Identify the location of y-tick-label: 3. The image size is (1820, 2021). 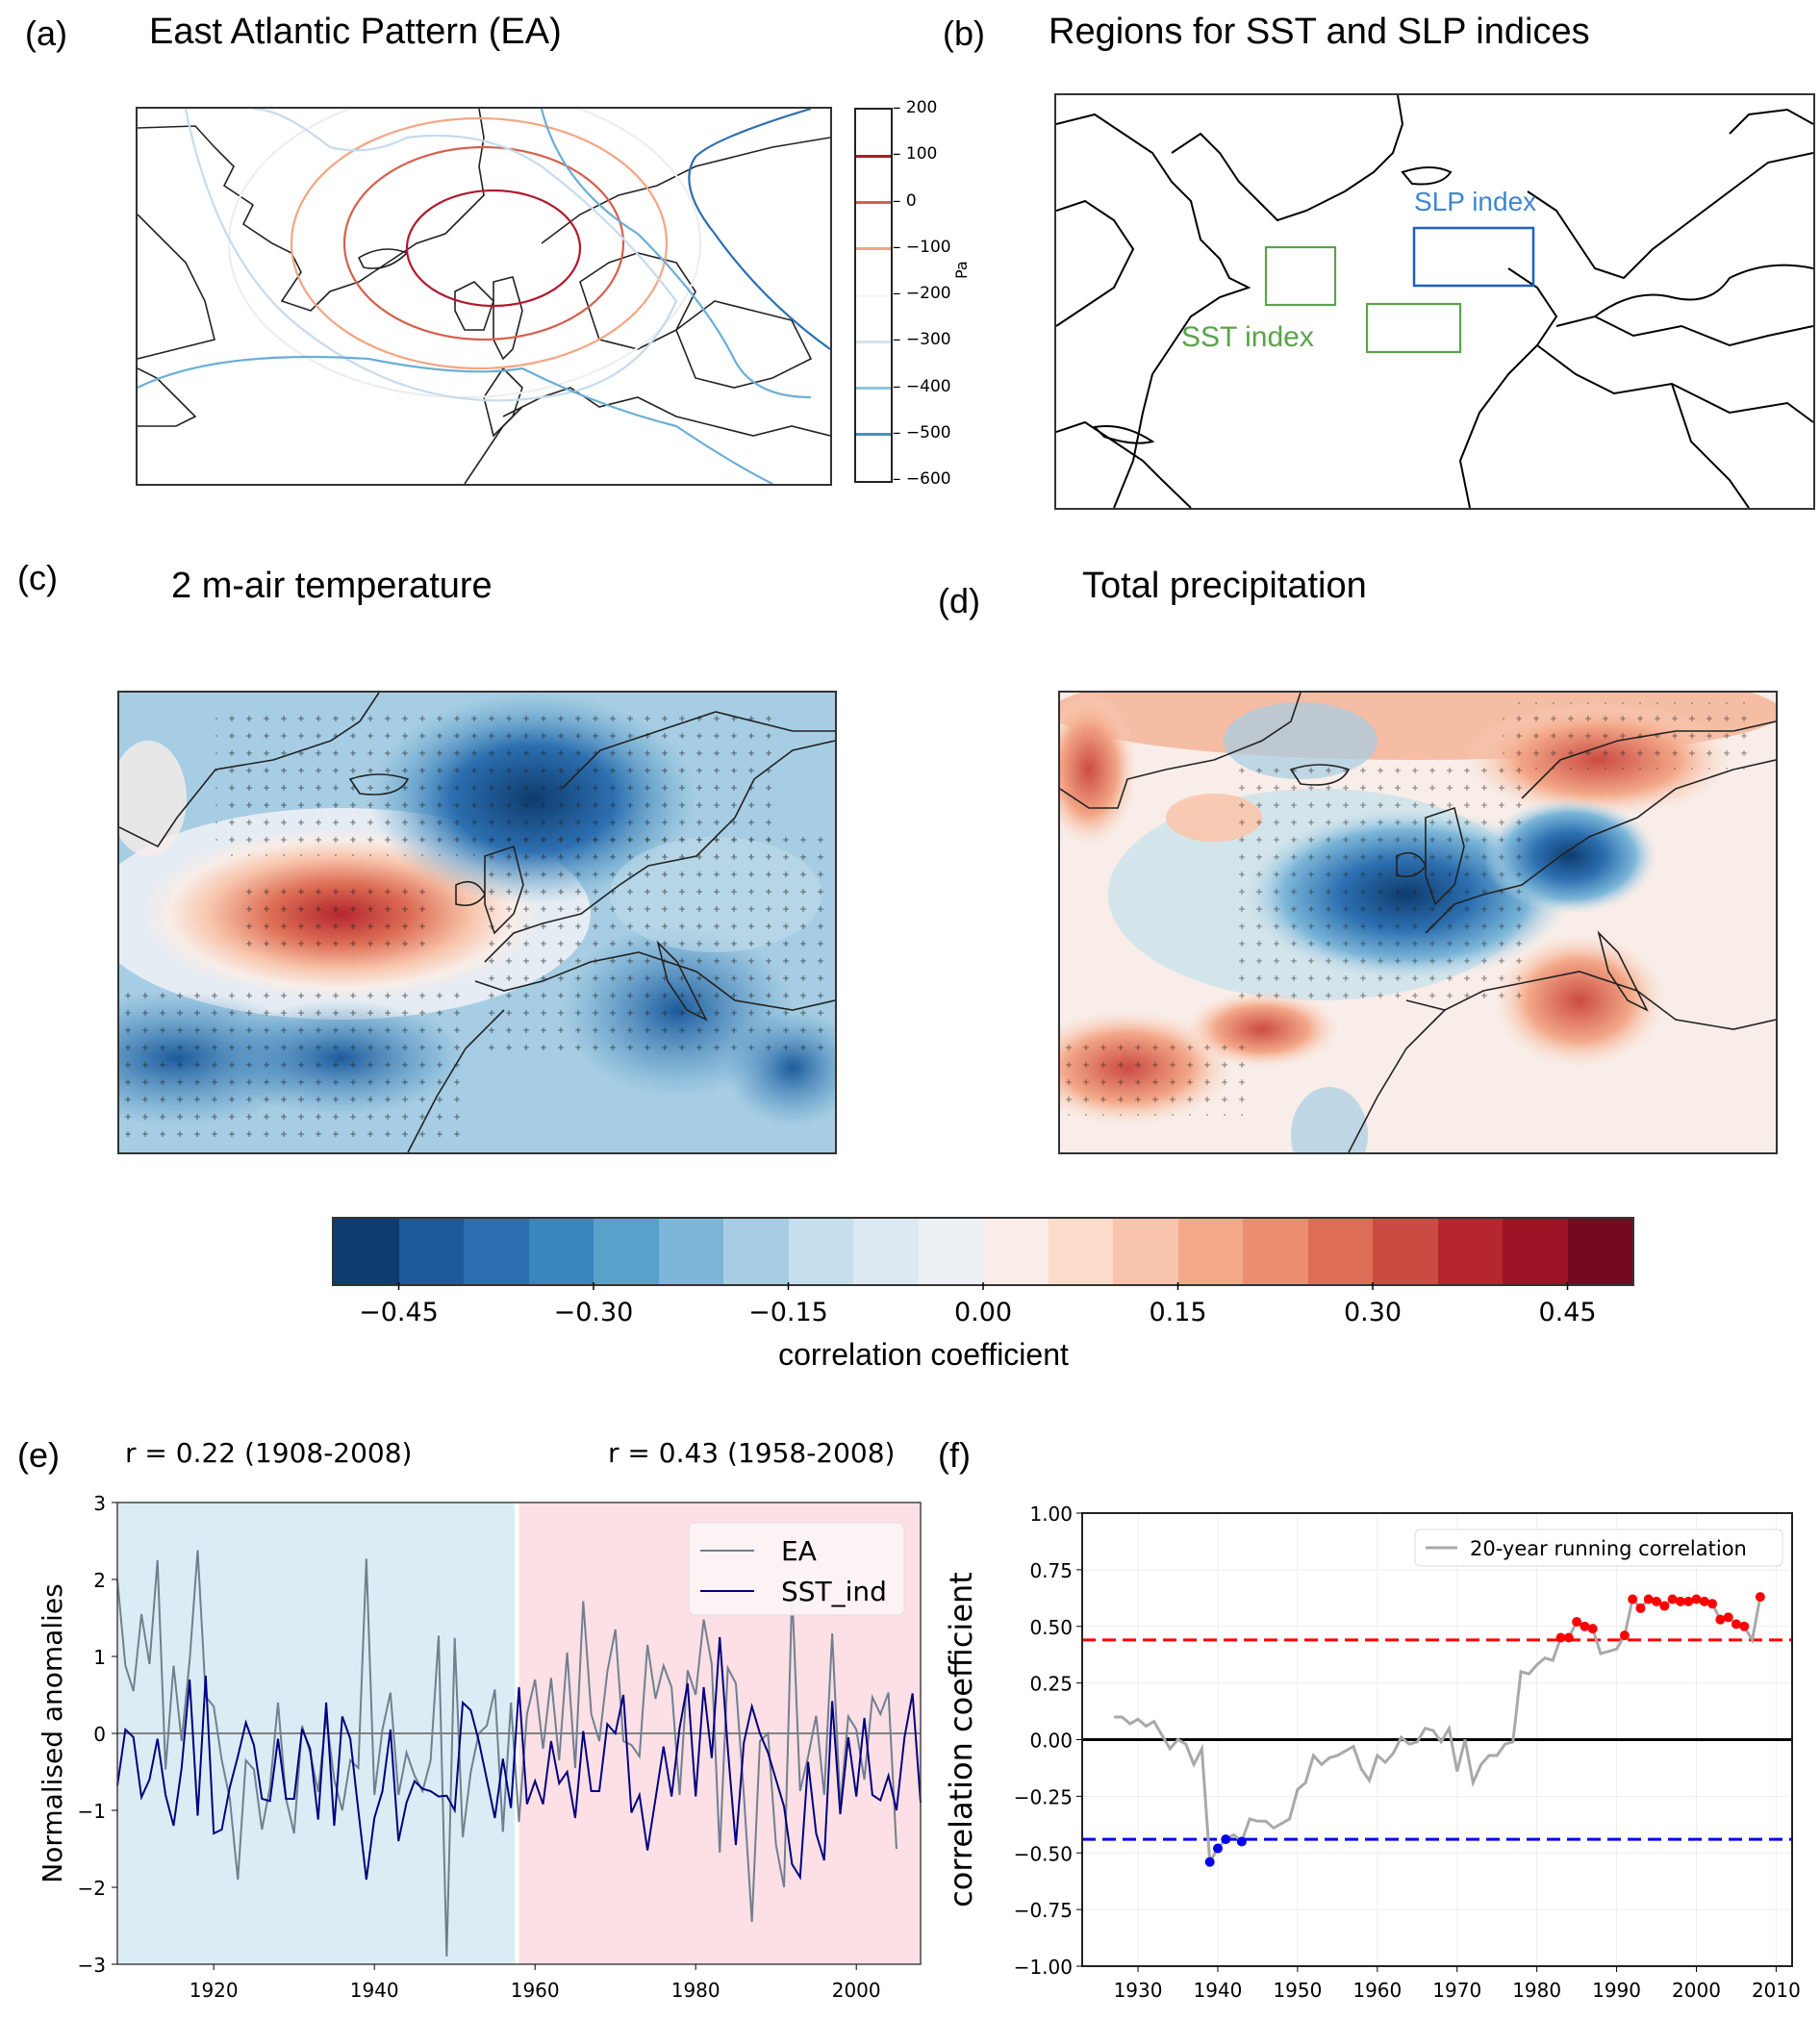
(99, 1503).